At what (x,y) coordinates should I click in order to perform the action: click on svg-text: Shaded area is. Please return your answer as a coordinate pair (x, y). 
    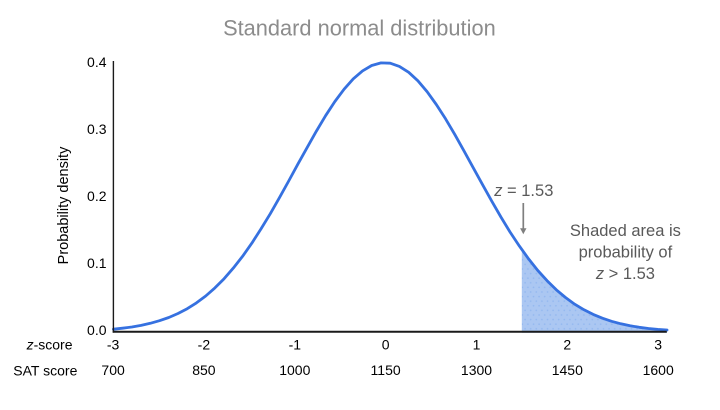
    Looking at the image, I should click on (625, 231).